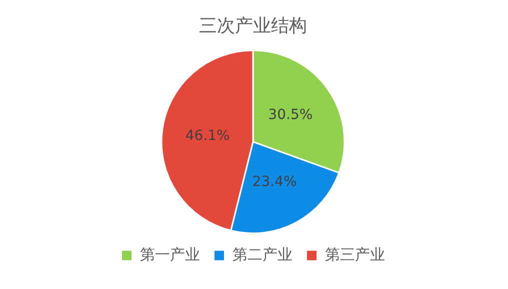  I want to click on chart-title: 三次产业结构, so click(253, 25).